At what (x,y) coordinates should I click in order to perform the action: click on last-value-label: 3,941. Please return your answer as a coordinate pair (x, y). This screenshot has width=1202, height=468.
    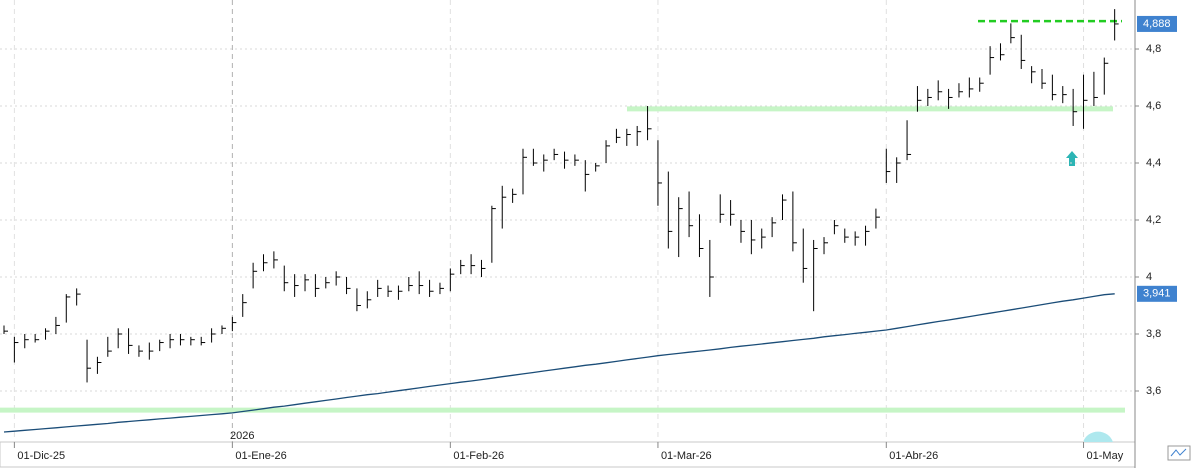
    Looking at the image, I should click on (1157, 294).